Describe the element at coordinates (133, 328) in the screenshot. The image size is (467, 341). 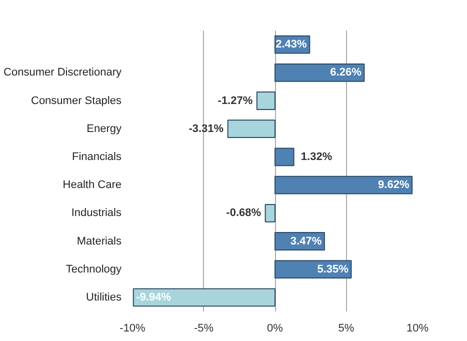
I see `x-tick-label: -10%` at that location.